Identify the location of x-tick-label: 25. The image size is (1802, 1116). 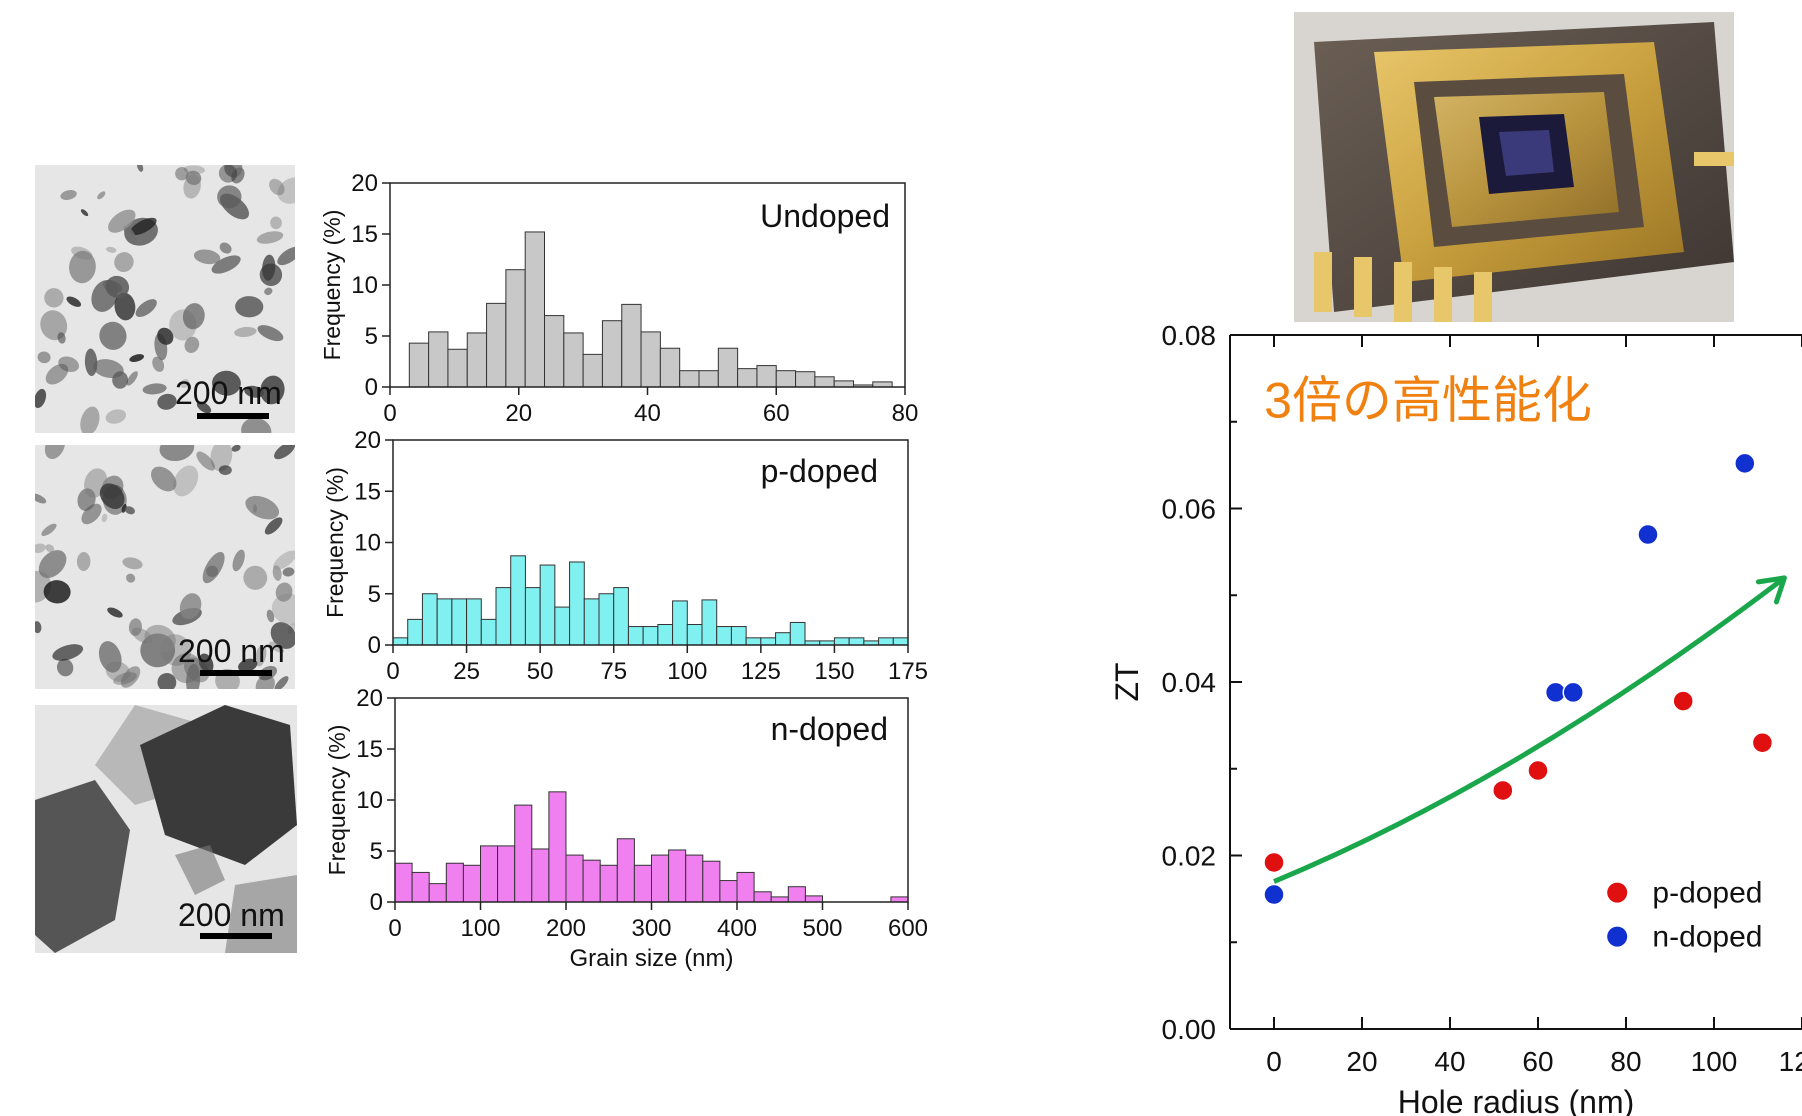
(466, 671).